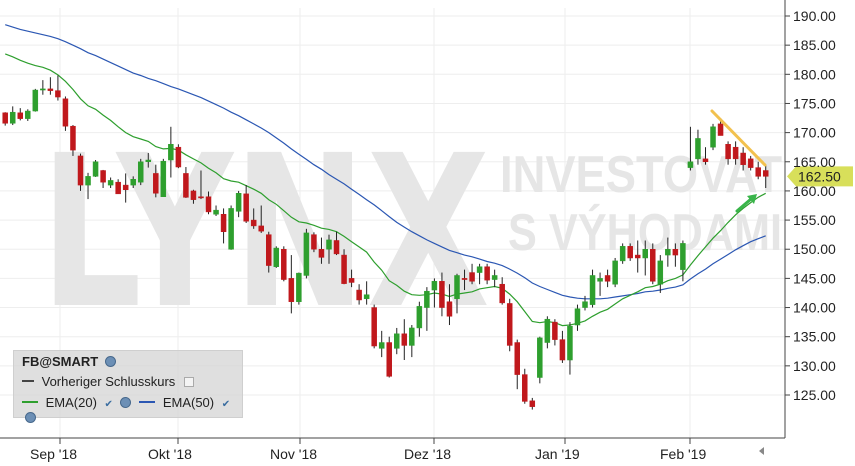 This screenshot has height=466, width=855. I want to click on settings-icon, so click(110, 361).